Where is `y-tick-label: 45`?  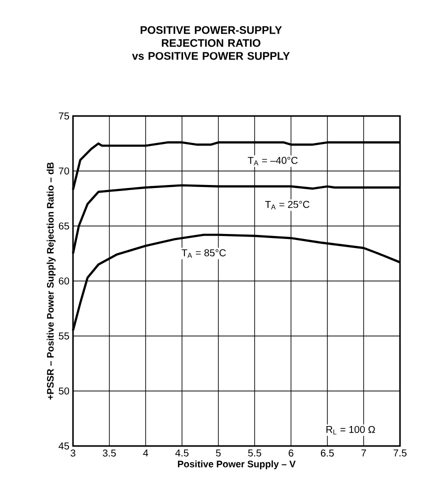 y-tick-label: 45 is located at coordinates (64, 446).